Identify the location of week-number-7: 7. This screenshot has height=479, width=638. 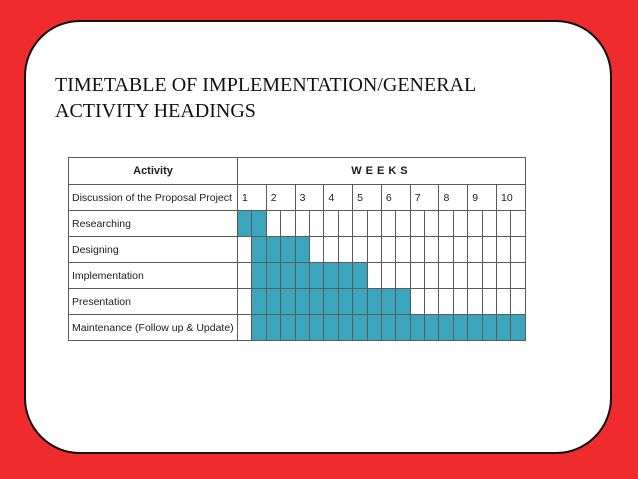
(424, 197).